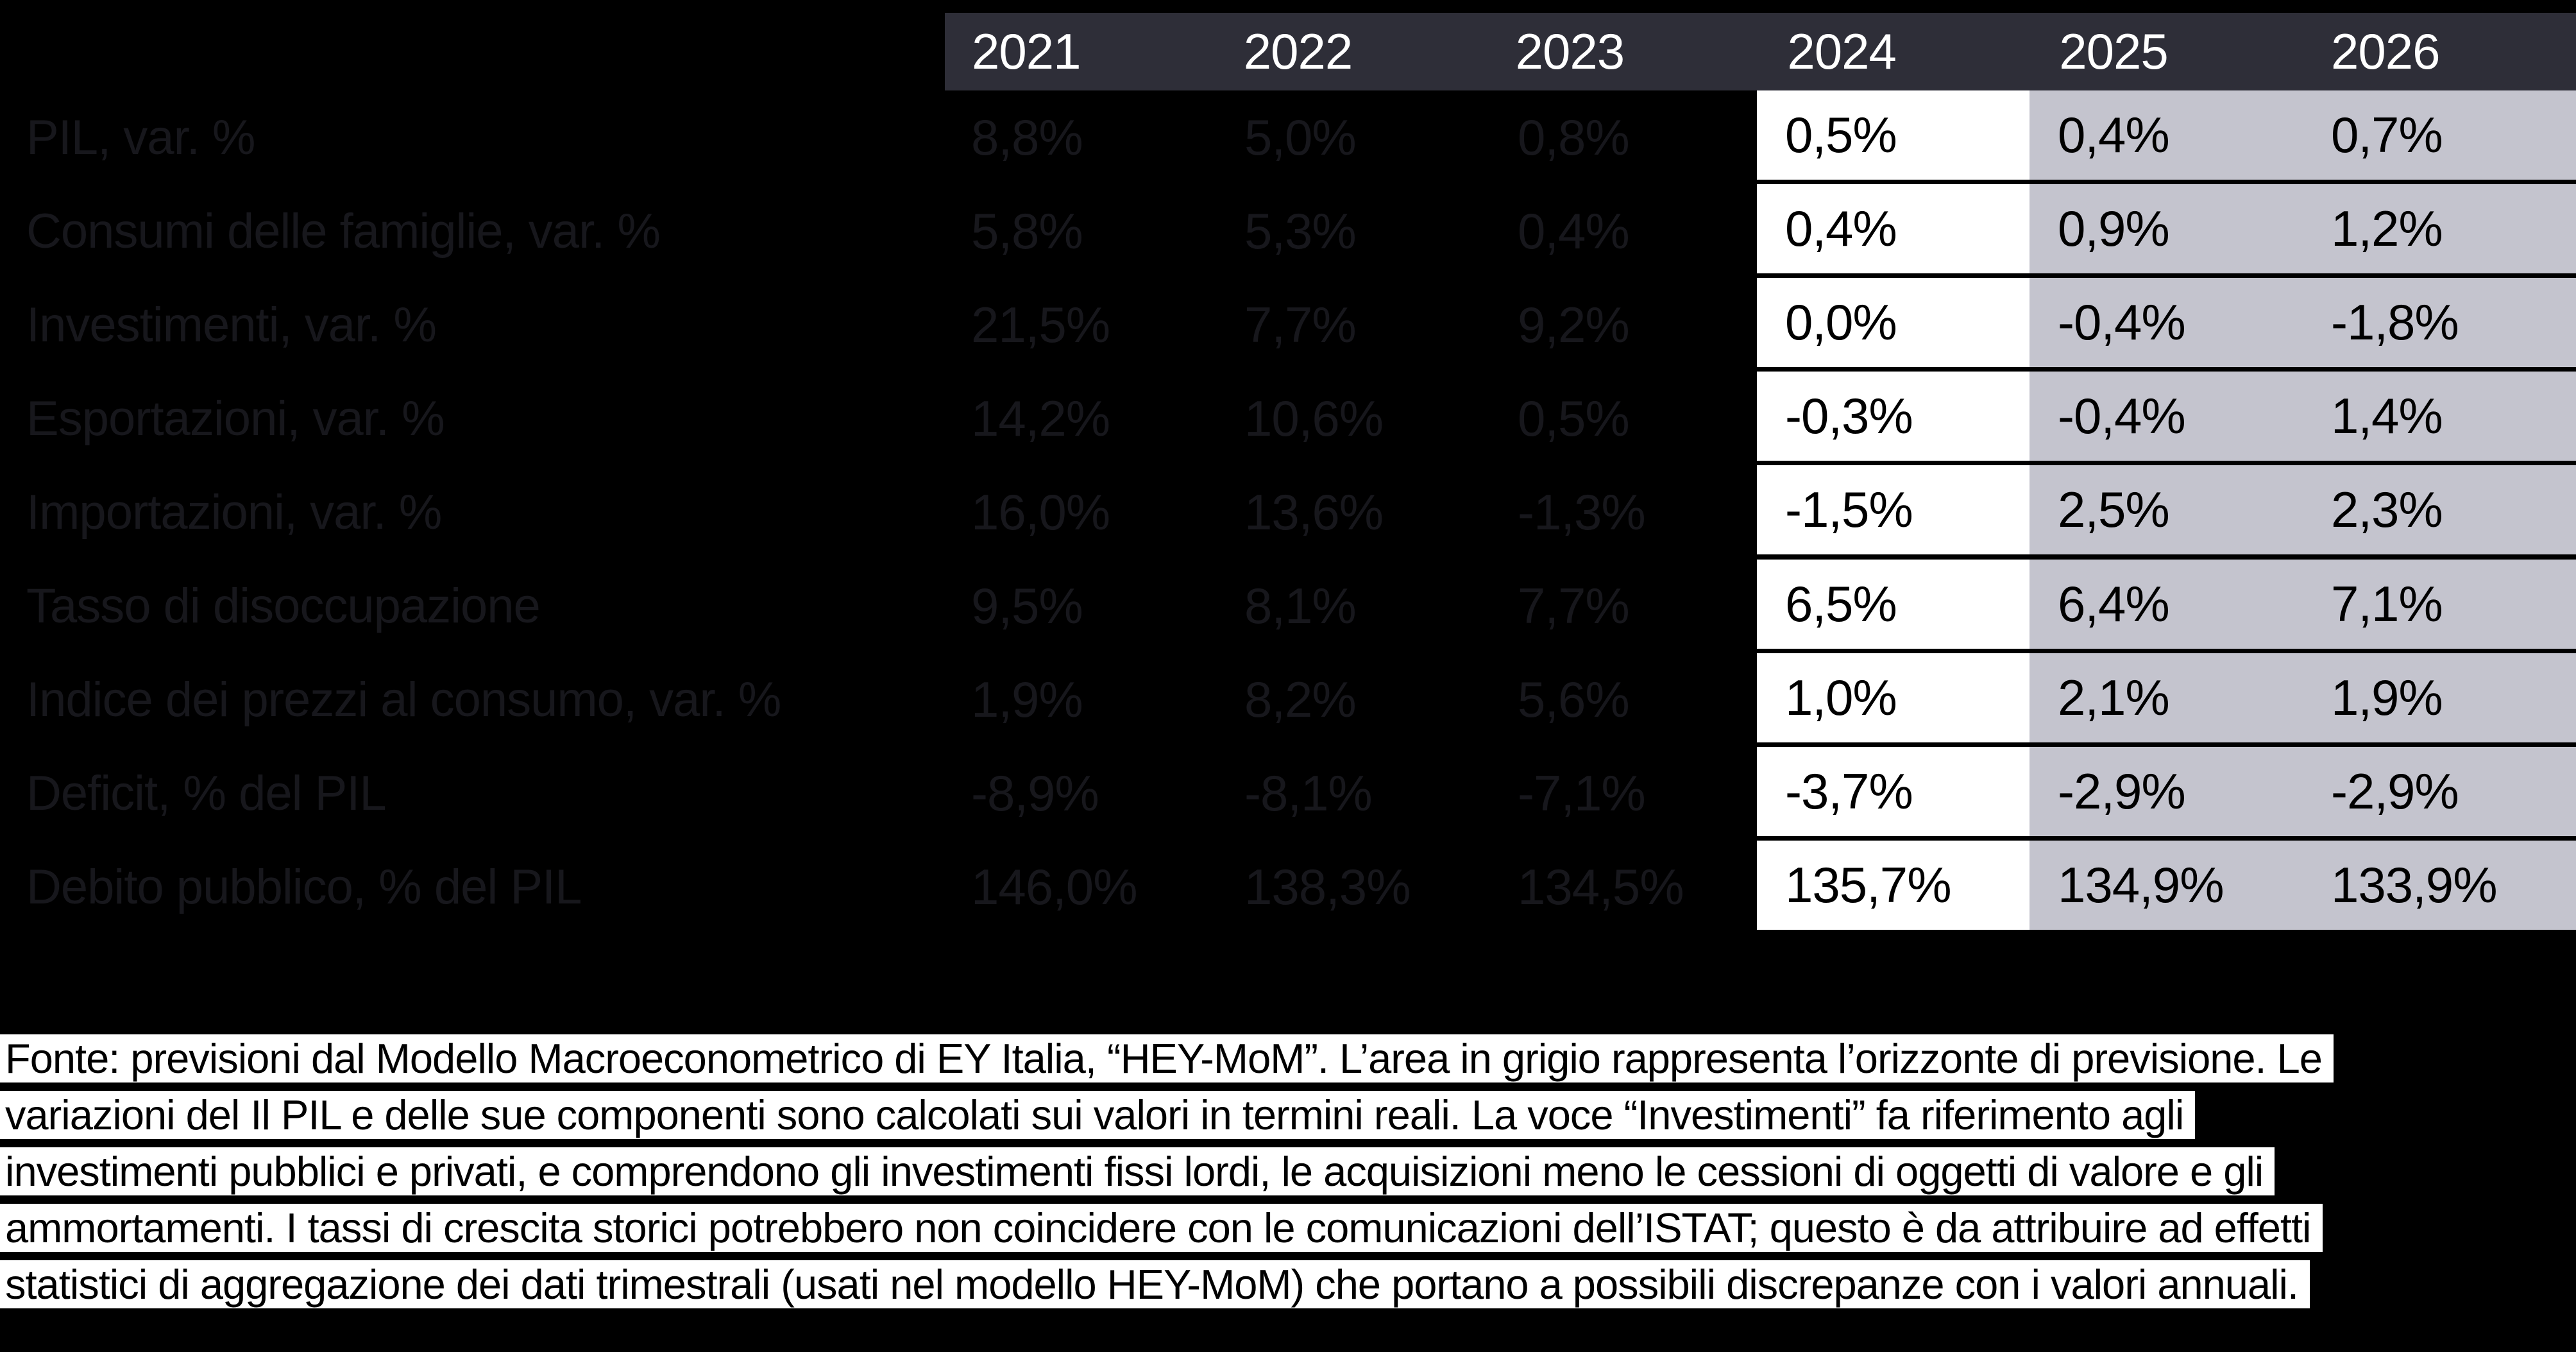 This screenshot has height=1352, width=2576. I want to click on forecast-value-2024: 0,0%, so click(1893, 325).